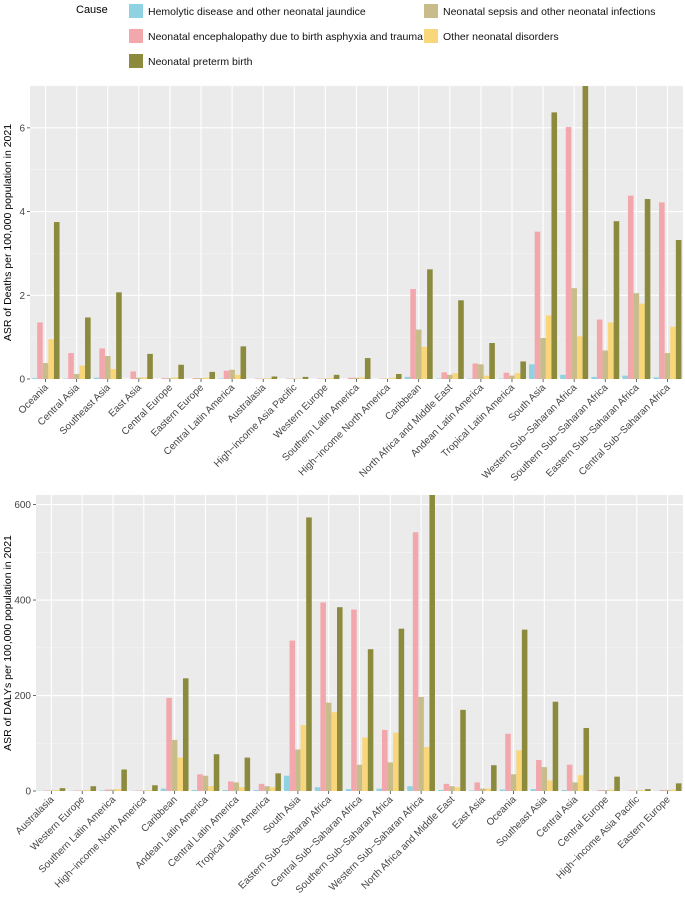 This screenshot has width=685, height=899. Describe the element at coordinates (470, 813) in the screenshot. I see `x-tick-label: East Asia` at that location.